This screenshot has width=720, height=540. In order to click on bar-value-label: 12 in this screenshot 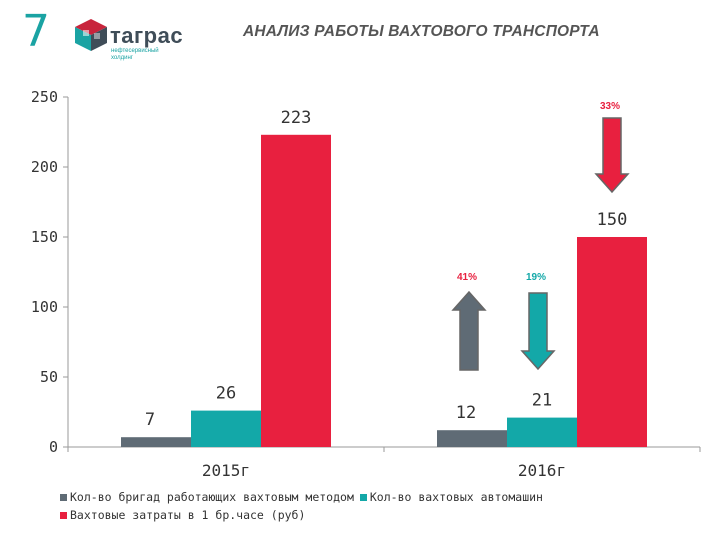, I will do `click(466, 413)`.